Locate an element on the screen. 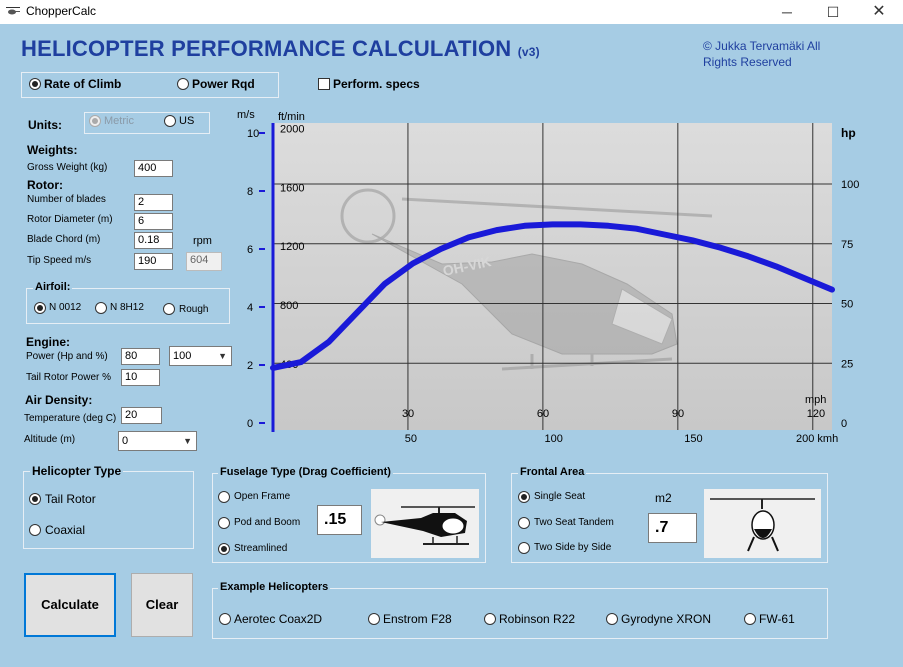 This screenshot has width=903, height=667. two-side-radio is located at coordinates (524, 548).